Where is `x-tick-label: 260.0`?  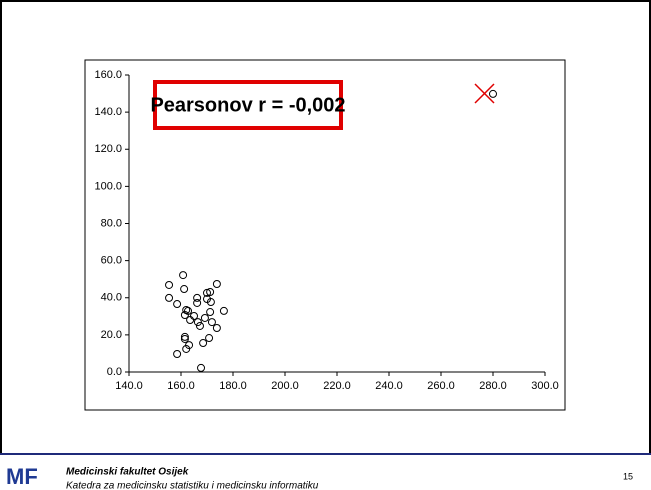
x-tick-label: 260.0 is located at coordinates (441, 386).